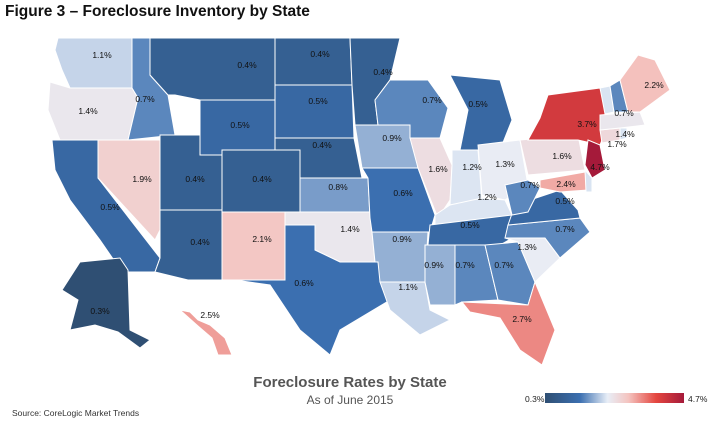 This screenshot has width=710, height=426. Describe the element at coordinates (403, 193) in the screenshot. I see `state-label-mo: 0.6%` at that location.